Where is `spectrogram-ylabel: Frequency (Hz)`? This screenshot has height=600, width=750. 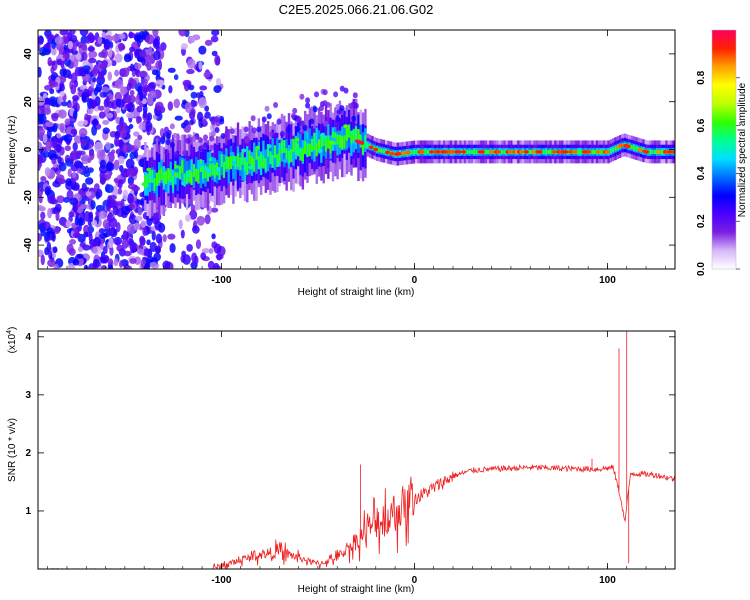 spectrogram-ylabel: Frequency (Hz) is located at coordinates (12, 150).